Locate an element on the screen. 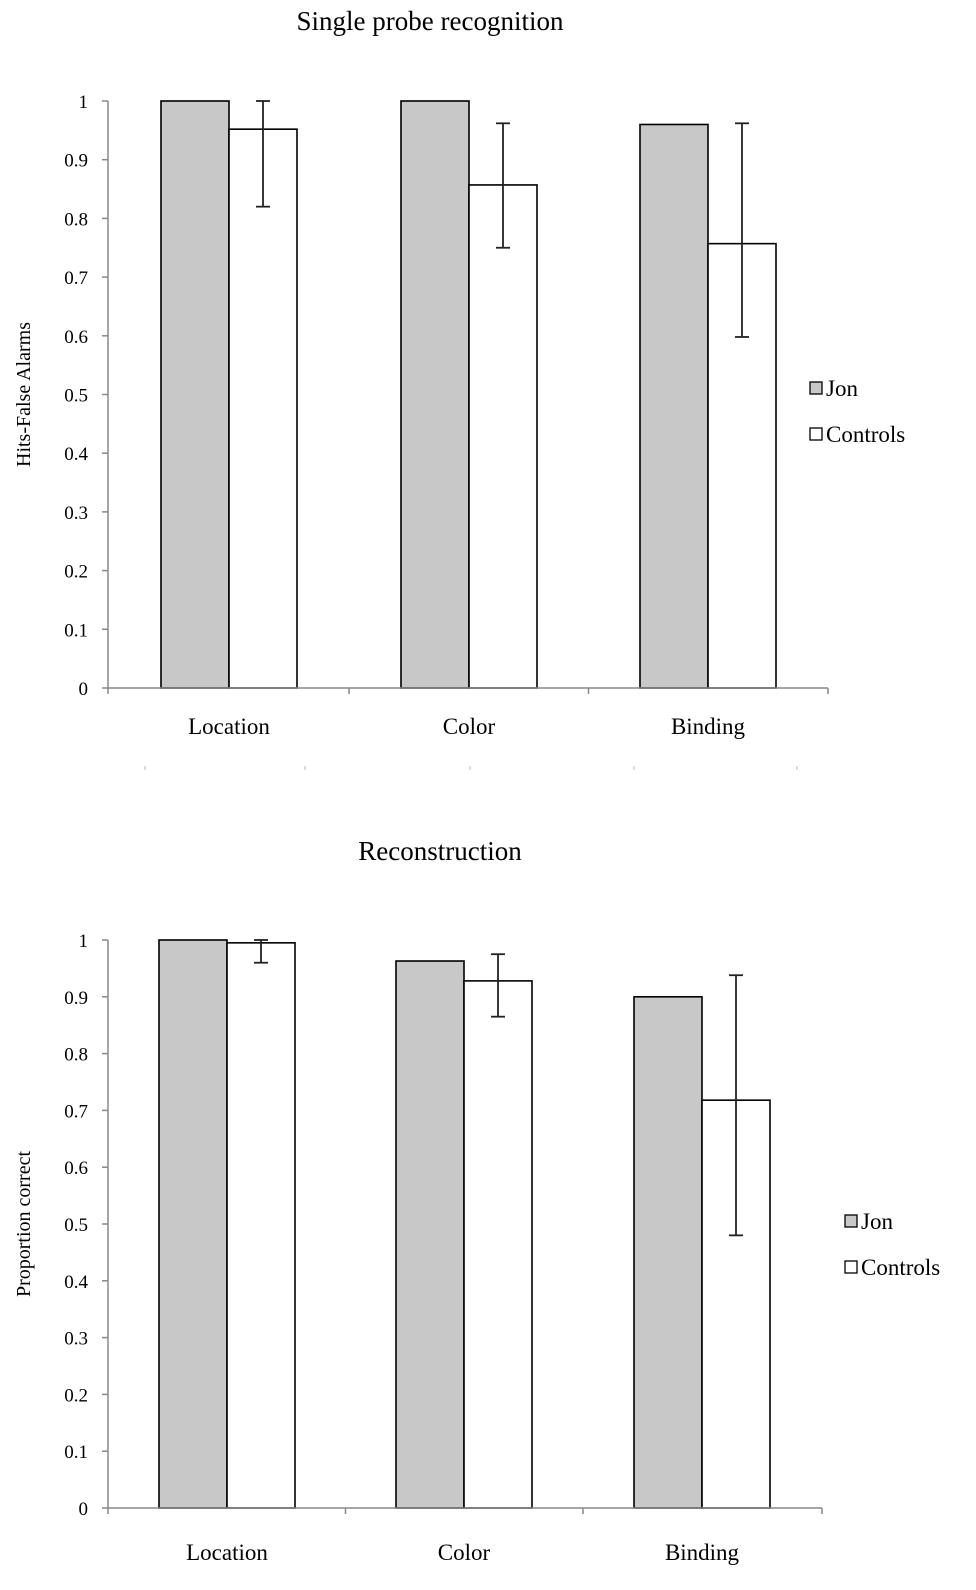  chart-title: Reconstruction is located at coordinates (440, 851).